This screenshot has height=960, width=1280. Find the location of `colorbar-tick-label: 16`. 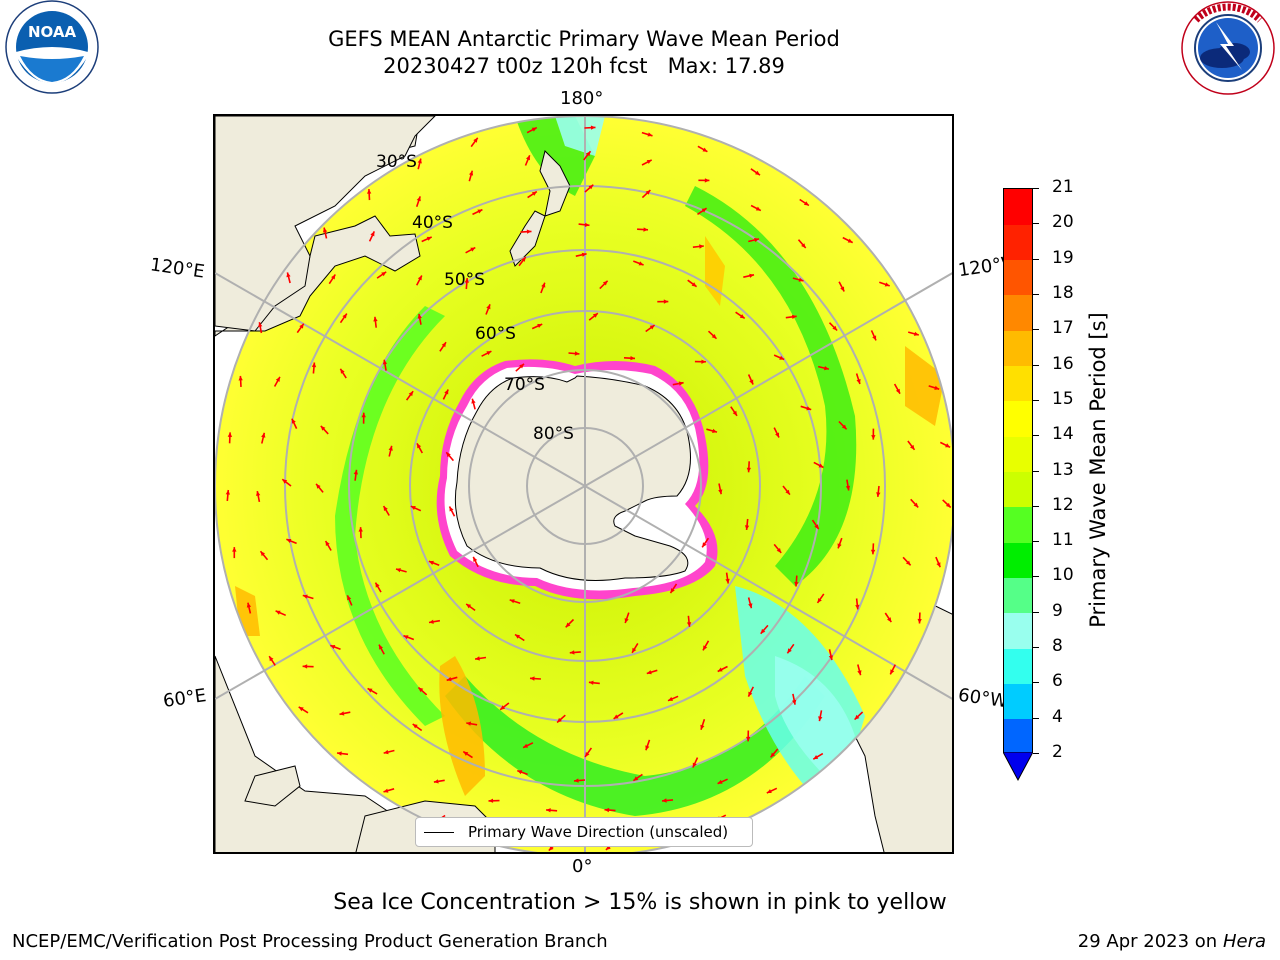

colorbar-tick-label: 16 is located at coordinates (1063, 363).